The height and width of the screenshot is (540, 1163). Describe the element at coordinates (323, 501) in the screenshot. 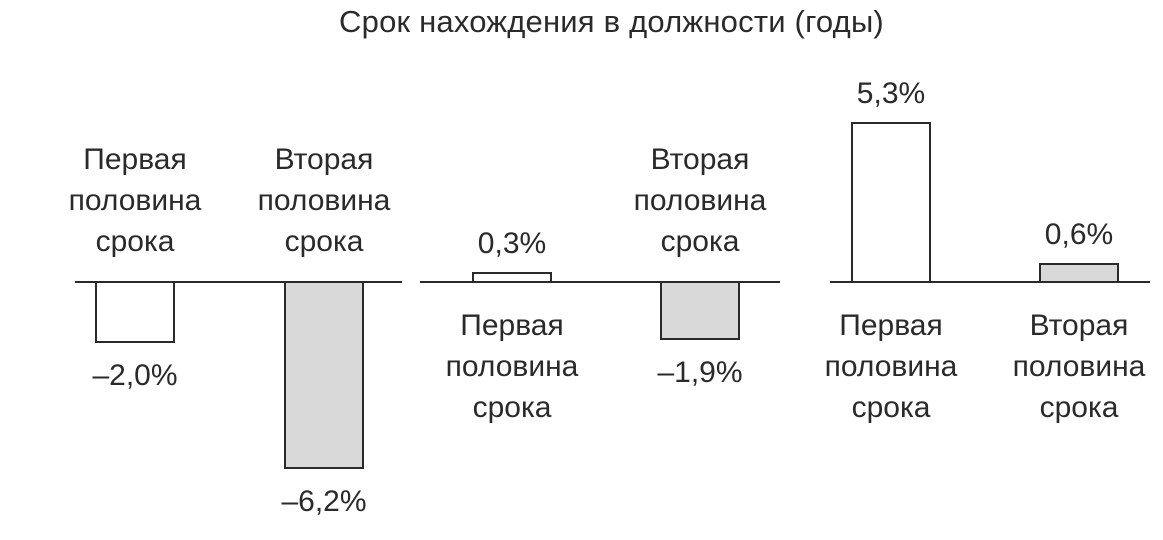

I see `value-label: –6,2%` at that location.